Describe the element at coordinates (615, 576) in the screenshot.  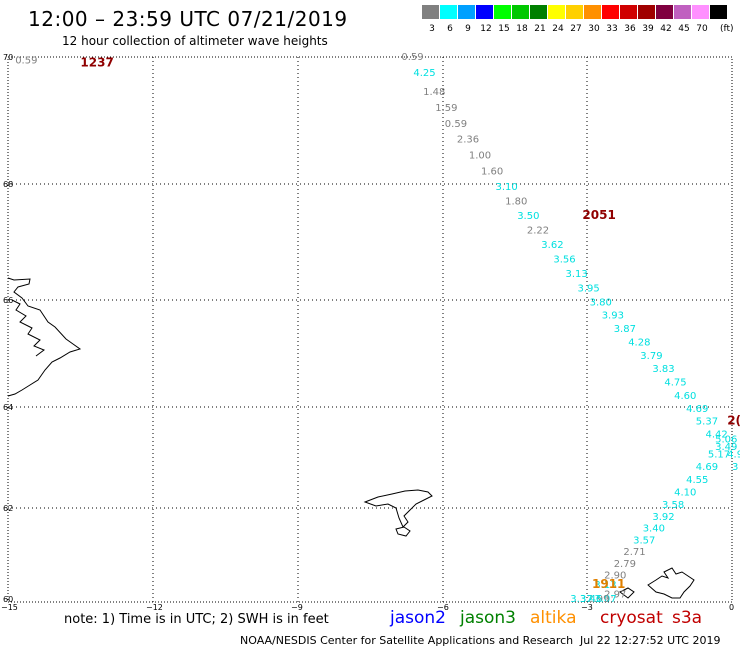
I see `wave-height-label: 2.90` at that location.